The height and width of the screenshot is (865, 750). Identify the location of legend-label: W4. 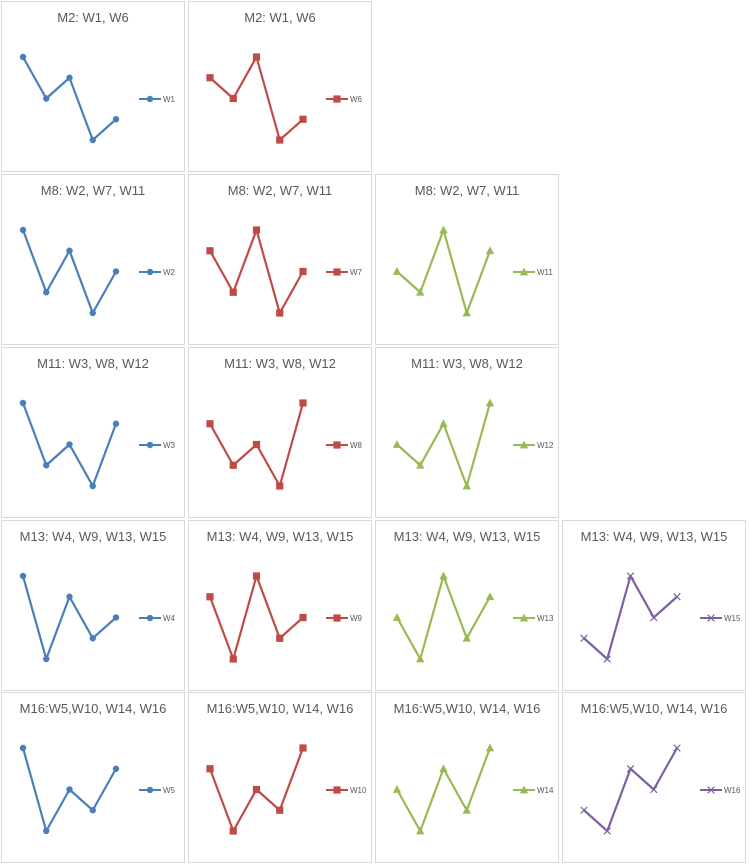
(169, 618).